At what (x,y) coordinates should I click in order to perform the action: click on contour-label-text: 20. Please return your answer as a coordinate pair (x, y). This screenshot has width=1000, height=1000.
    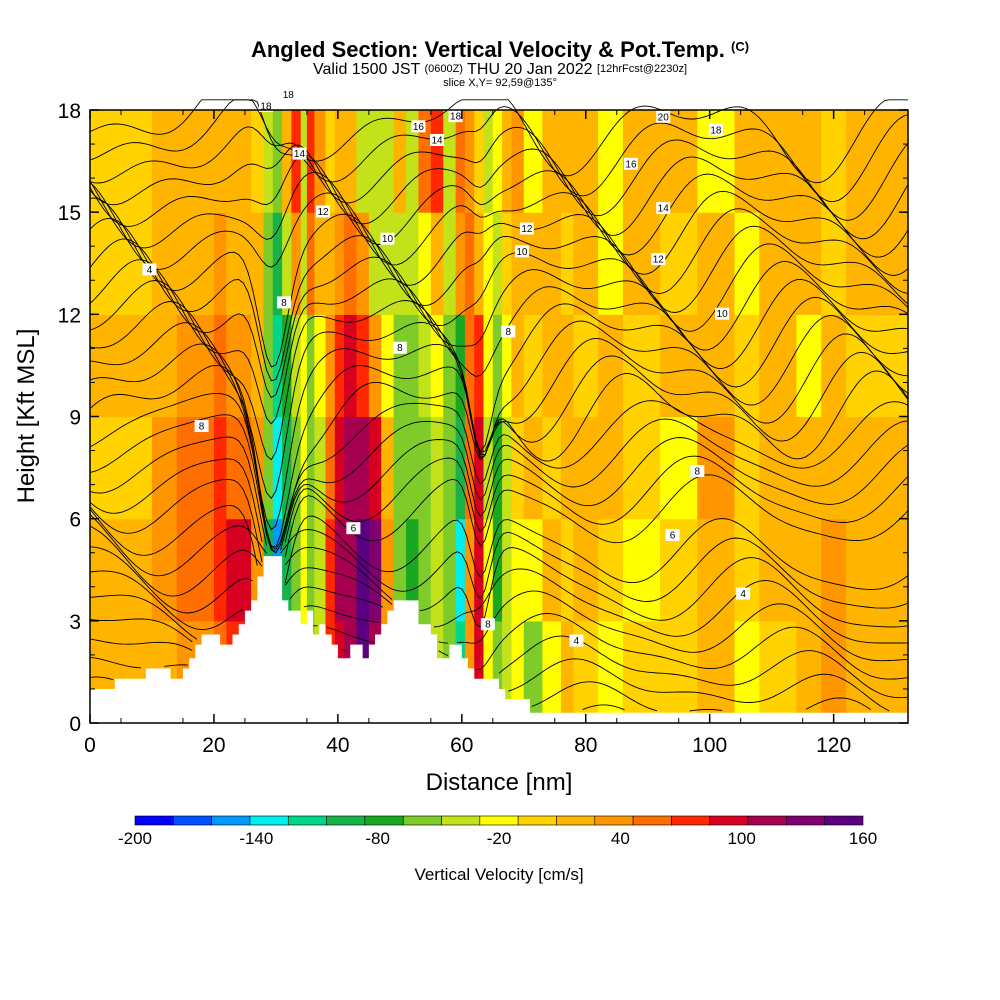
    Looking at the image, I should click on (664, 117).